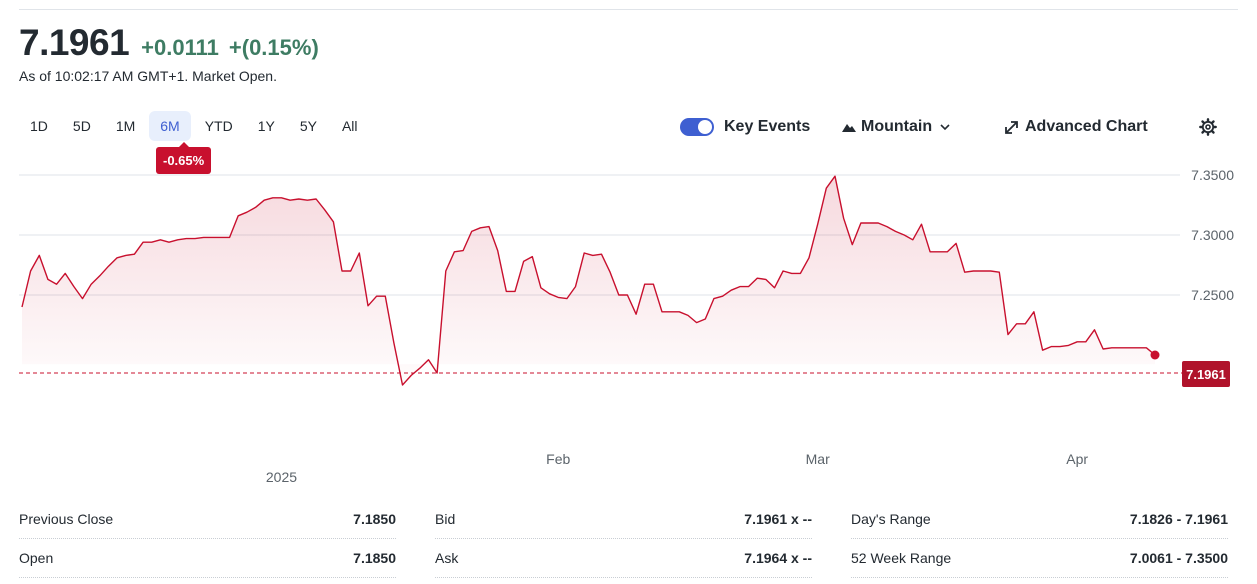 The image size is (1257, 584). I want to click on stats-column-middle: Bid 7.1961 x -- Ask 7.1964 x --, so click(623, 540).